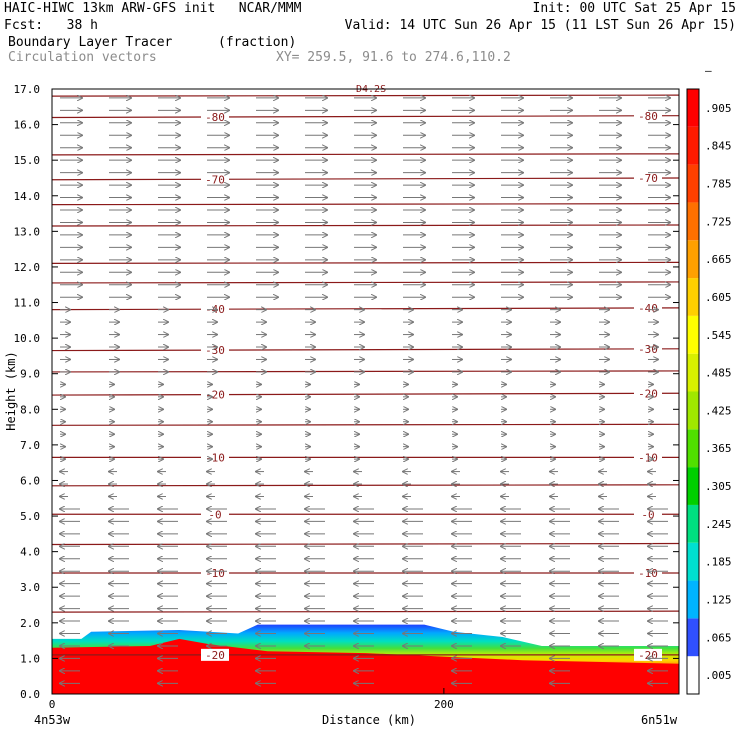 This screenshot has width=740, height=740. Describe the element at coordinates (30, 587) in the screenshot. I see `y-tick-label: 3.0` at that location.